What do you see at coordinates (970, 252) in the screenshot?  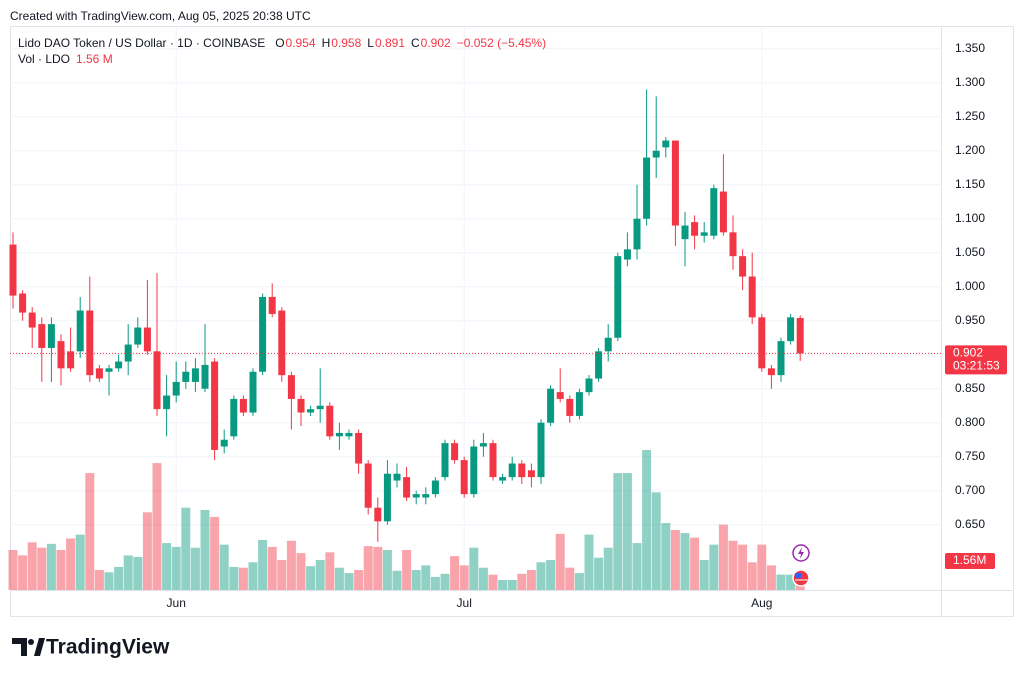 I see `y-tick-label: 1.050` at bounding box center [970, 252].